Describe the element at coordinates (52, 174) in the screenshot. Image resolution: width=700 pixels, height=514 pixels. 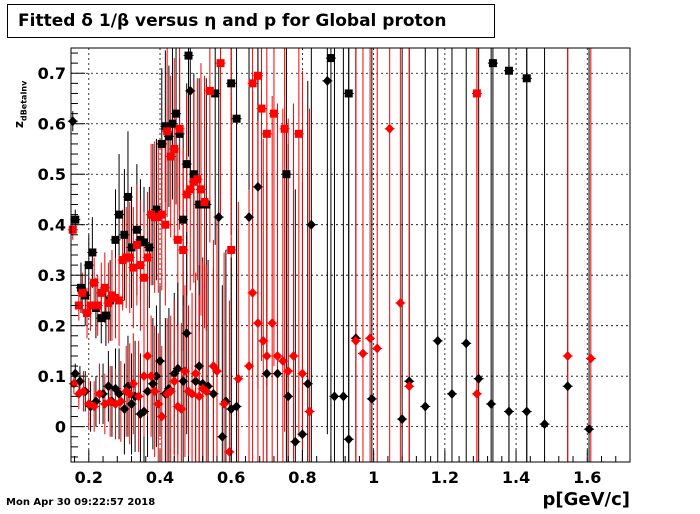
I see `y-tick-label: 0.5` at that location.